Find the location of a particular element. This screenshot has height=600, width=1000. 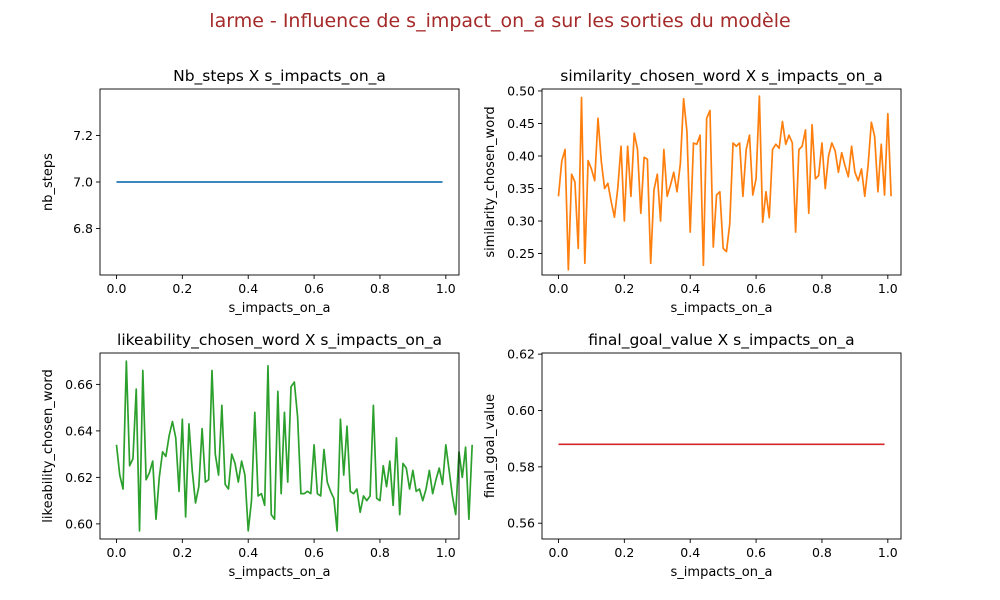

y-tick-label: 0.25 is located at coordinates (521, 253).